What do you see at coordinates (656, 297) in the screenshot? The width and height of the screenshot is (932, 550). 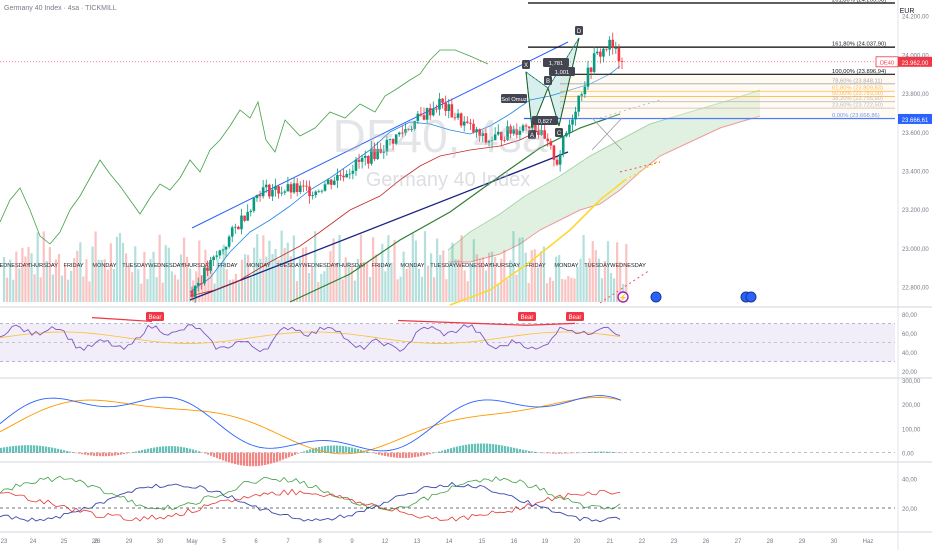 I see `event-economic-icon` at bounding box center [656, 297].